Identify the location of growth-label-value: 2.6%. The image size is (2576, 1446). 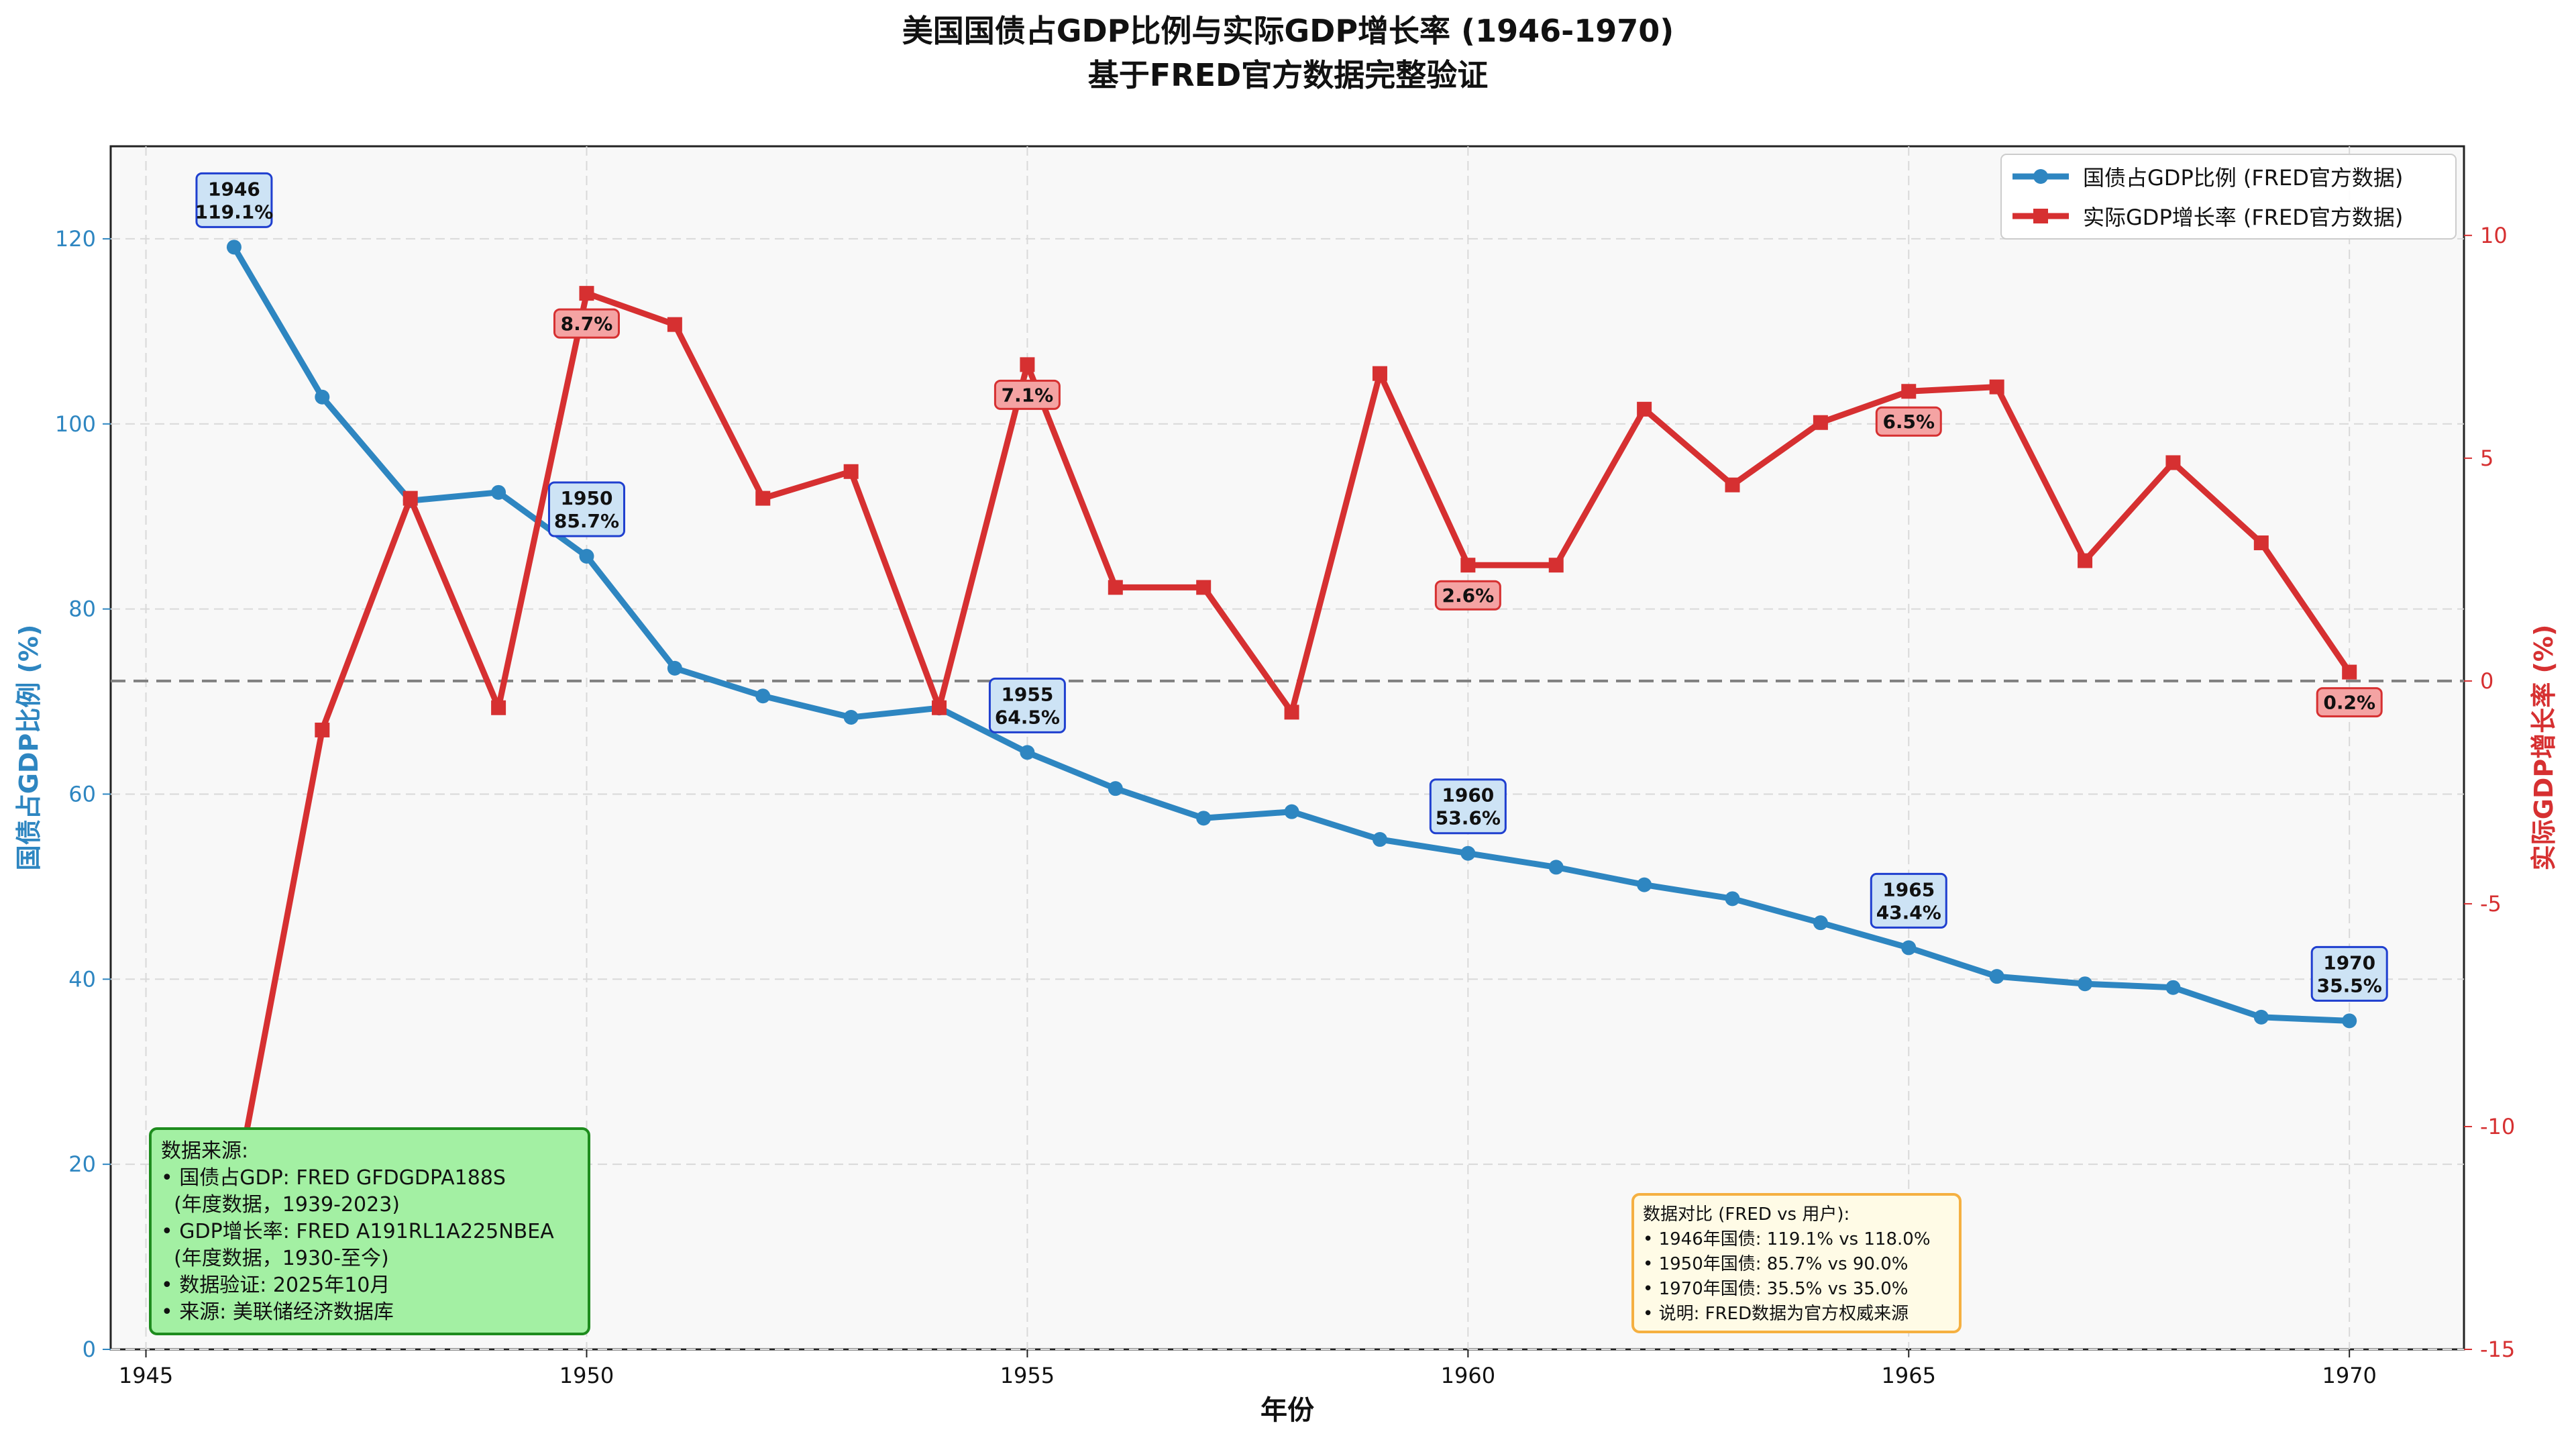
(1468, 595).